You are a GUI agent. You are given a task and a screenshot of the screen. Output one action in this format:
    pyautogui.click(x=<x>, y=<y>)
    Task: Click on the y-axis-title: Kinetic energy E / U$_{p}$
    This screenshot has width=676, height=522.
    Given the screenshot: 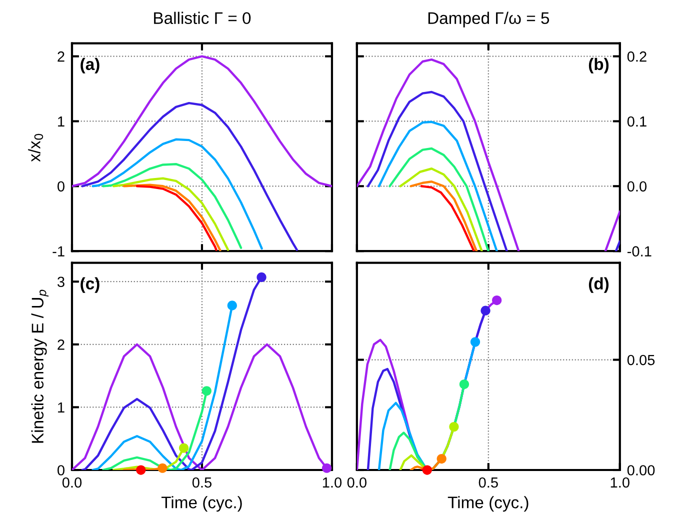 What is the action you would take?
    pyautogui.click(x=40, y=366)
    